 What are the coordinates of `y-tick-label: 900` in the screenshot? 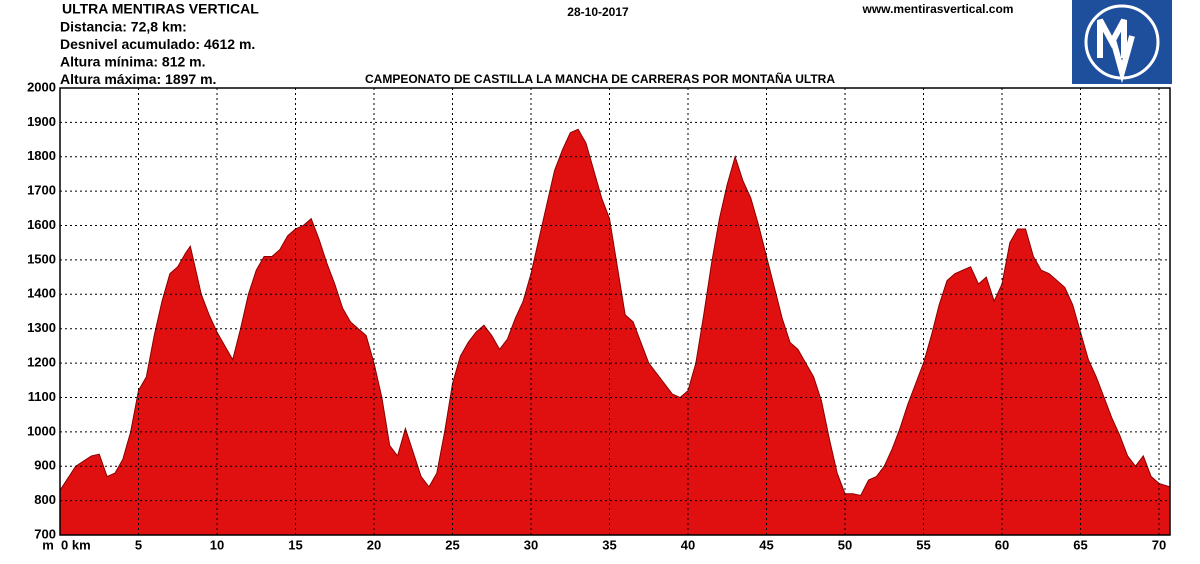 It's located at (45, 465).